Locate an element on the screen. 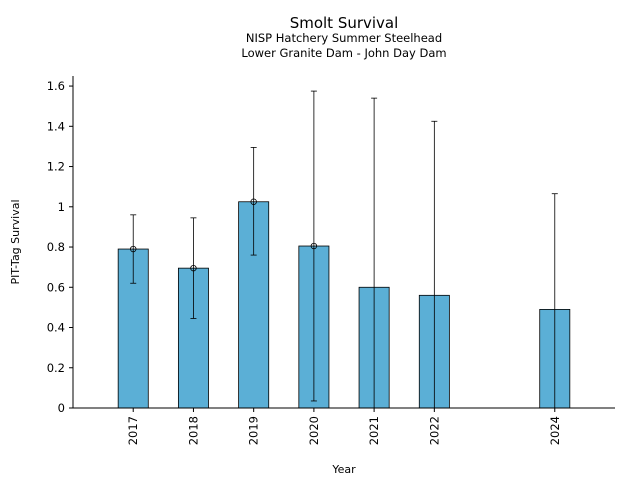 This screenshot has height=480, width=640. x-tick-label-2017: 2017 is located at coordinates (133, 430).